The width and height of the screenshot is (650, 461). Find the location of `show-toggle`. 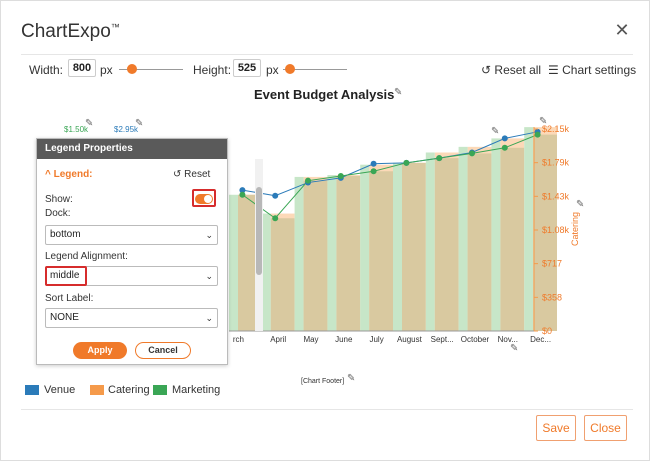

show-toggle is located at coordinates (204, 199).